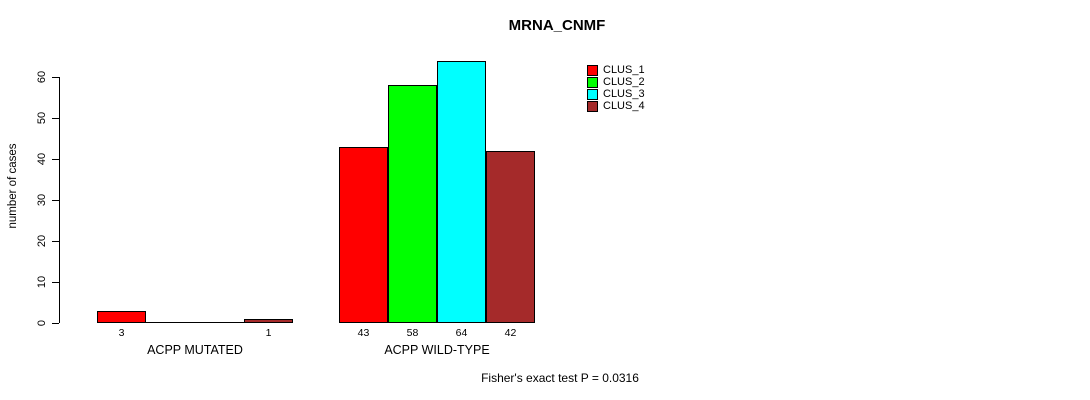 The height and width of the screenshot is (400, 1090). Describe the element at coordinates (624, 70) in the screenshot. I see `legend-label: CLUS_1` at that location.